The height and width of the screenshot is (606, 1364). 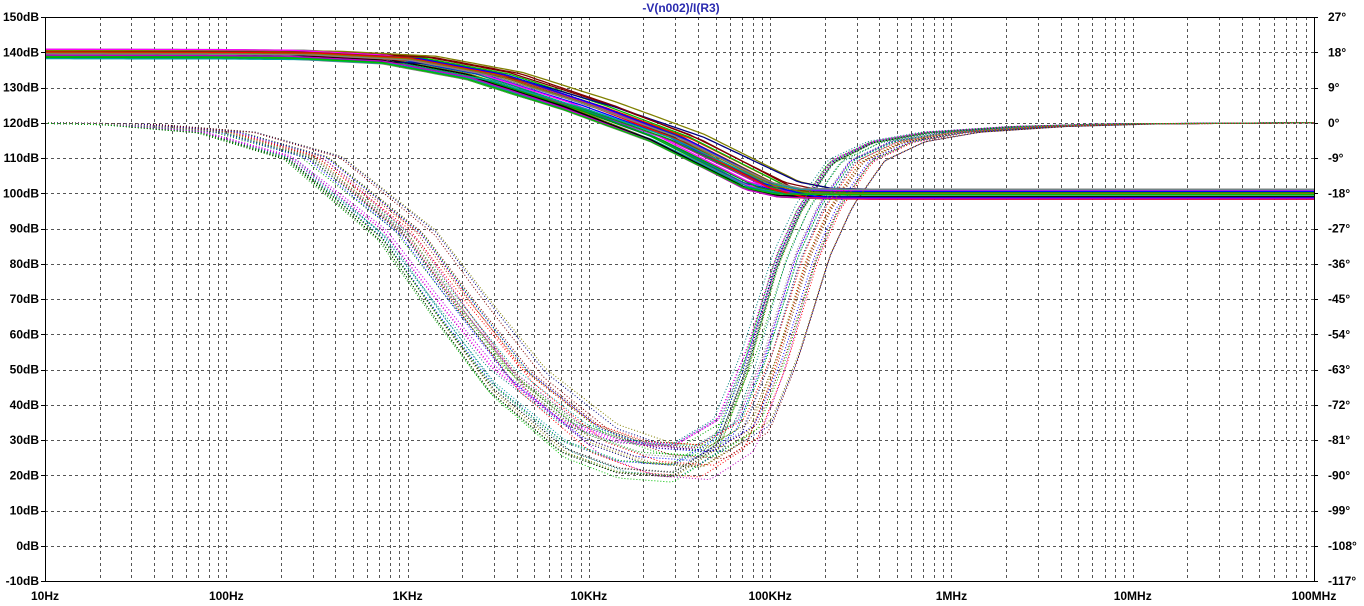 I want to click on y-right-tick-label: 18°, so click(x=1337, y=52).